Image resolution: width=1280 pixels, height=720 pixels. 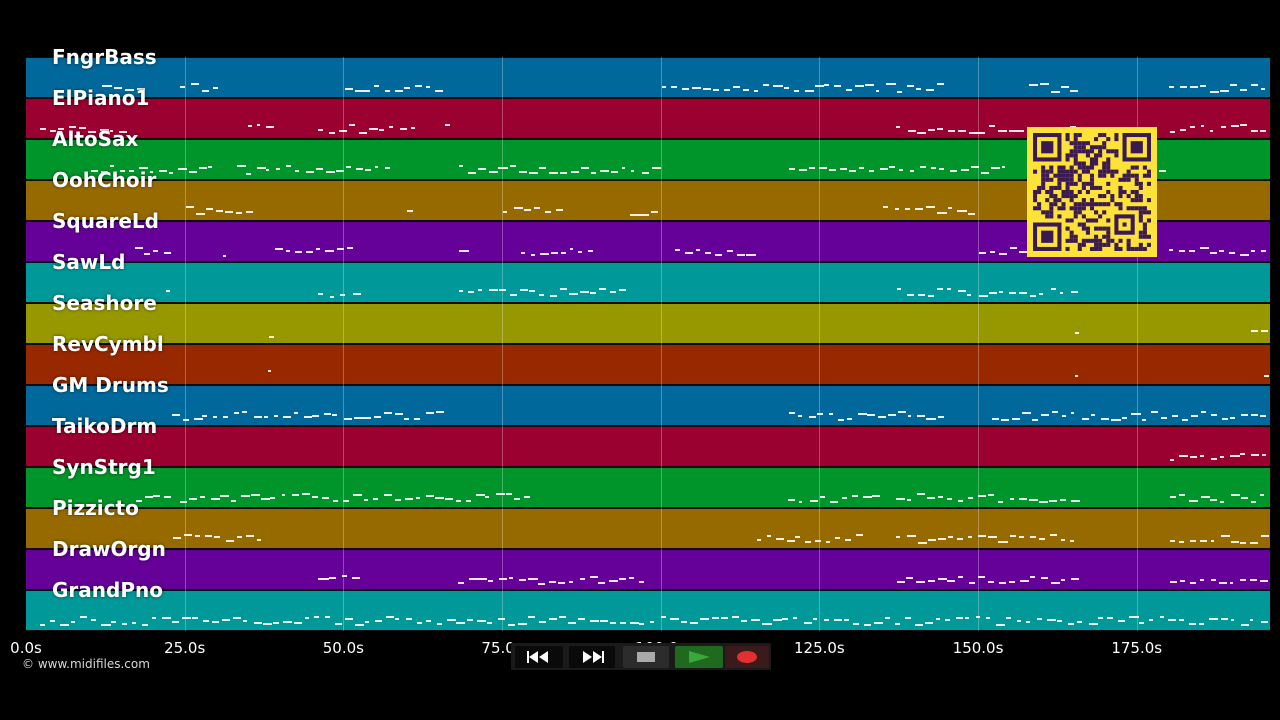 I want to click on fast-forward-button, so click(x=592, y=657).